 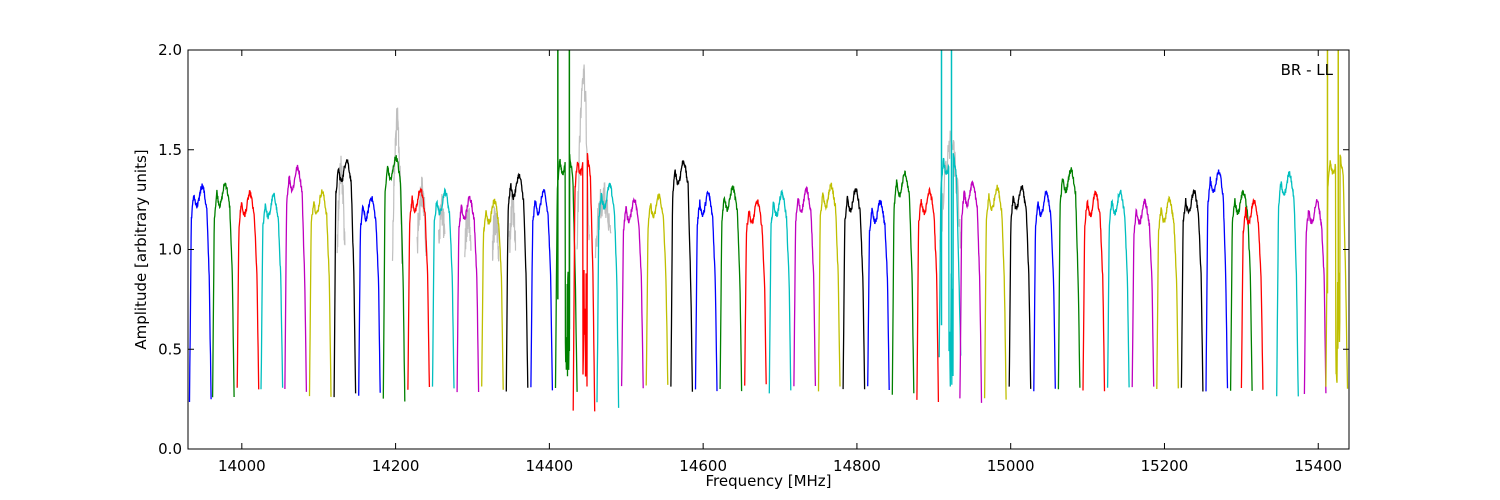 What do you see at coordinates (242, 466) in the screenshot?
I see `x-tick-label: 14000` at bounding box center [242, 466].